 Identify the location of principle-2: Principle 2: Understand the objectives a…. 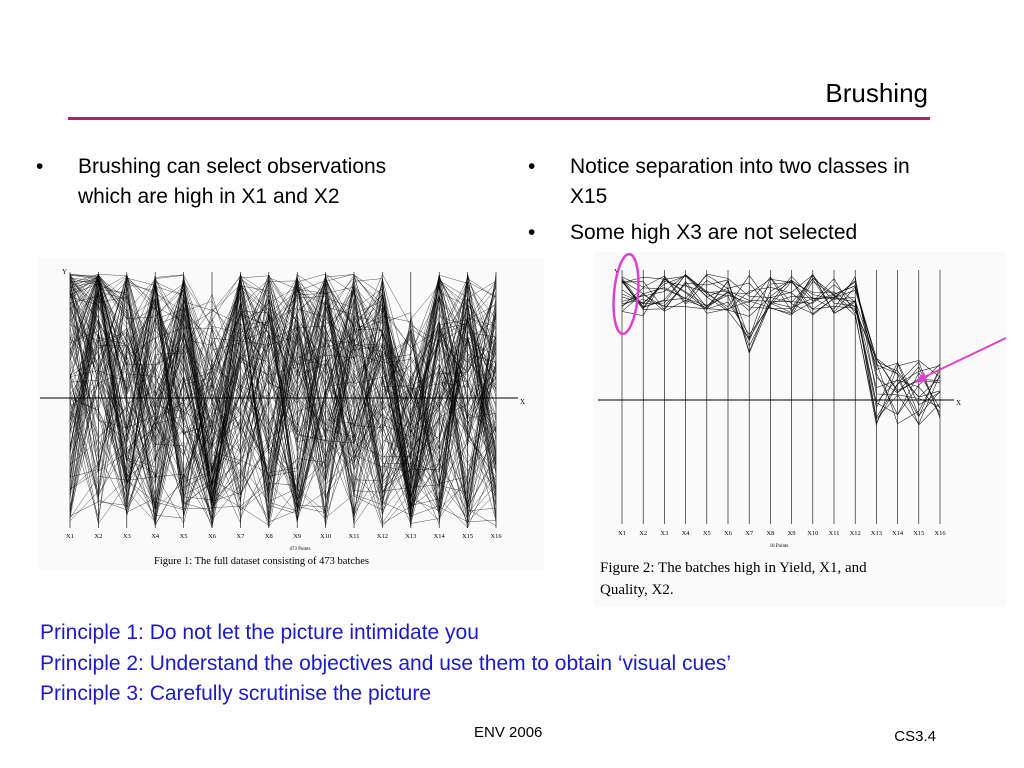
(386, 663).